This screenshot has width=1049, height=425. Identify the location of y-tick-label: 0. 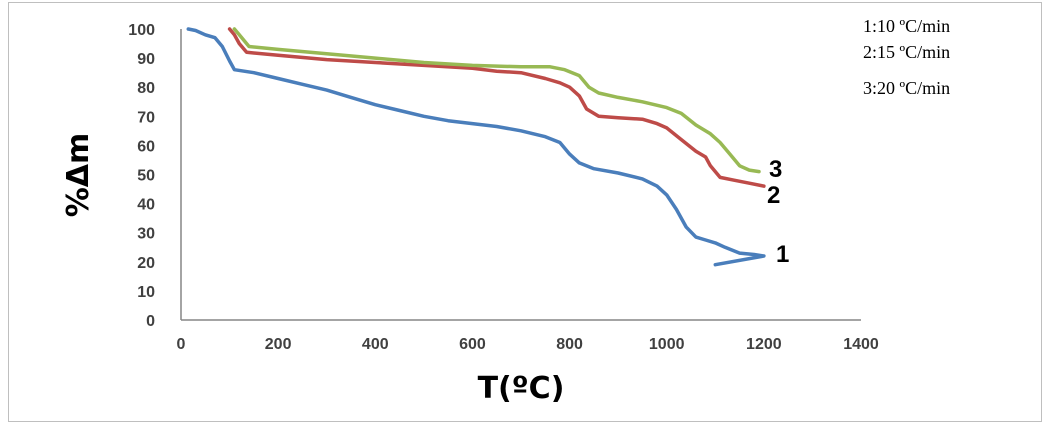
(150, 321).